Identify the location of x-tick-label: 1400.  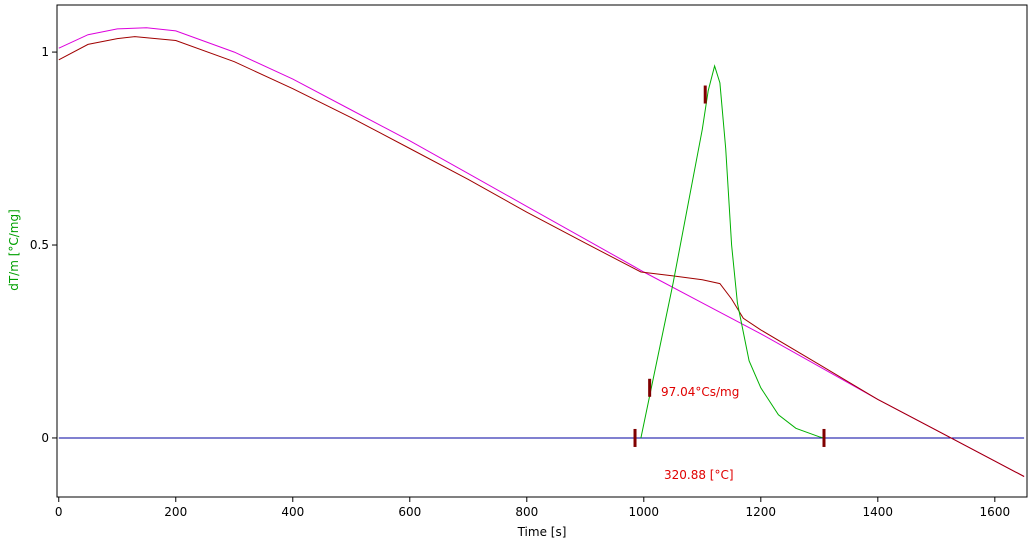
(878, 512).